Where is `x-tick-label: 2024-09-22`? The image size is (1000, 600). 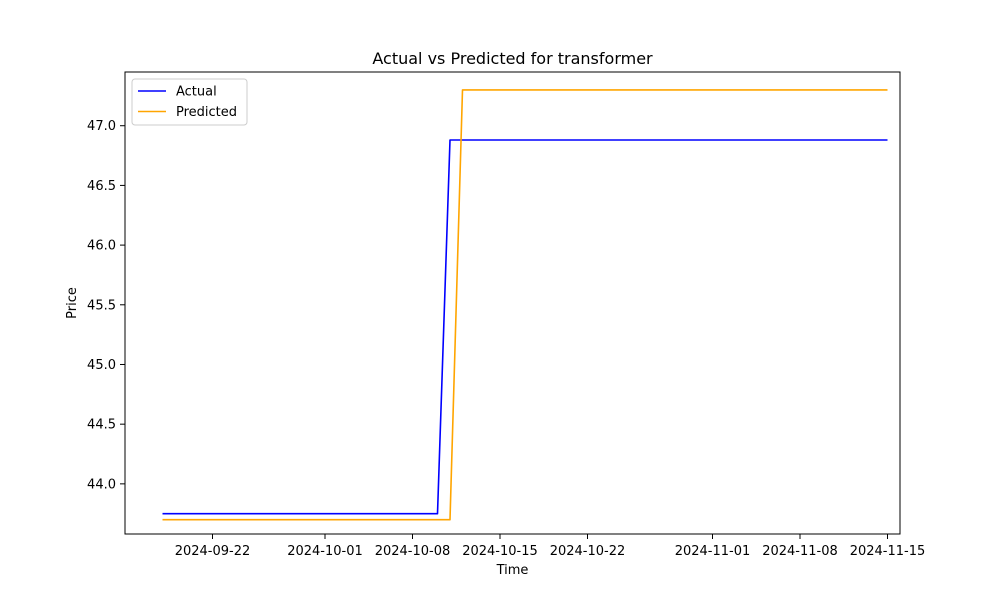 x-tick-label: 2024-09-22 is located at coordinates (213, 551).